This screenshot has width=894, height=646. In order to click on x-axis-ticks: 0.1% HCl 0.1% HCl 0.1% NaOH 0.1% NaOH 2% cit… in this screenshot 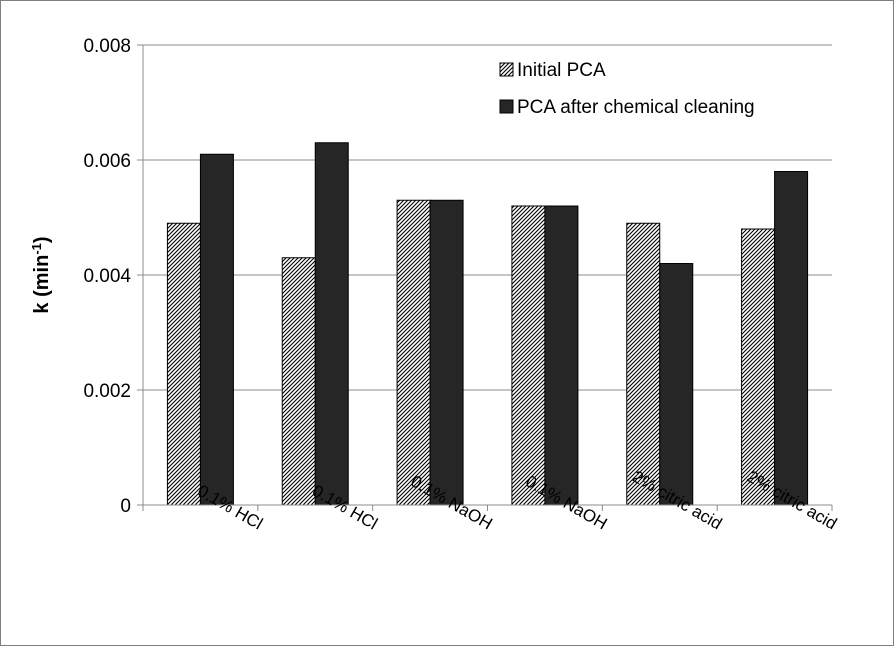, I will do `click(491, 500)`.